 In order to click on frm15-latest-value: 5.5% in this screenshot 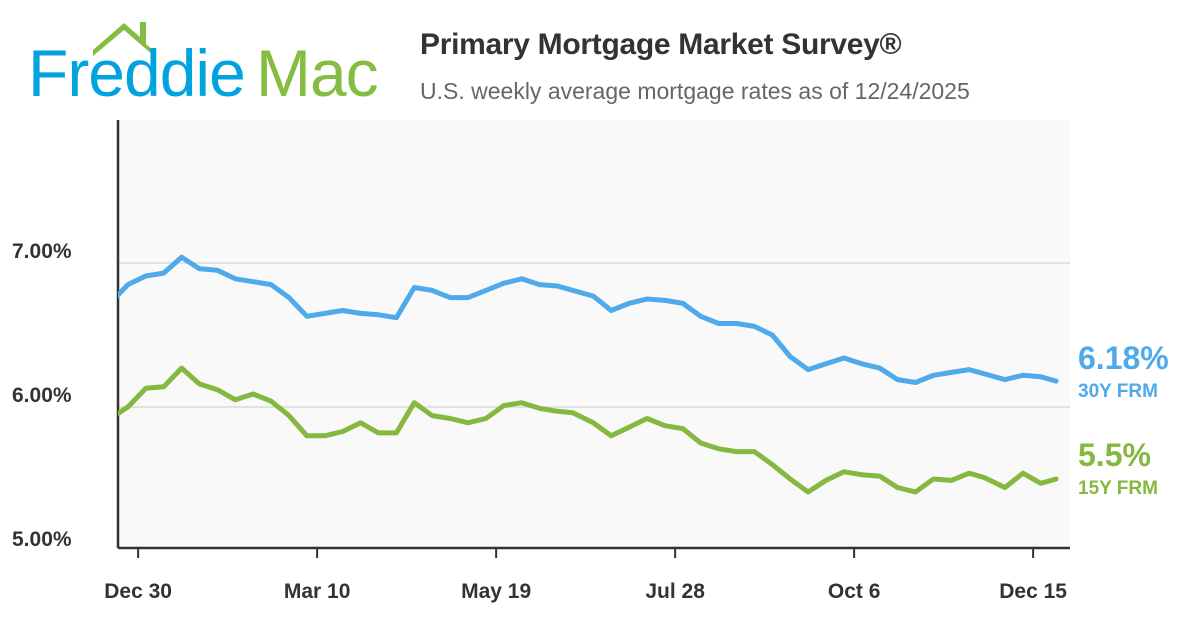, I will do `click(1114, 455)`.